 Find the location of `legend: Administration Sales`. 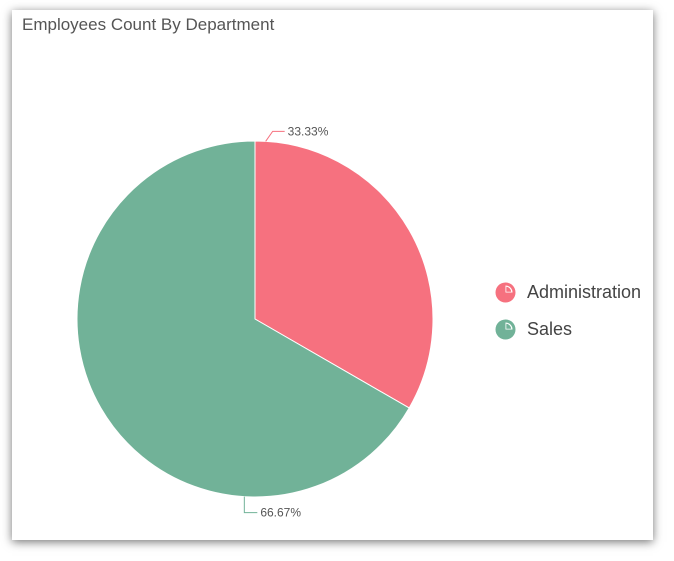

legend: Administration Sales is located at coordinates (568, 311).